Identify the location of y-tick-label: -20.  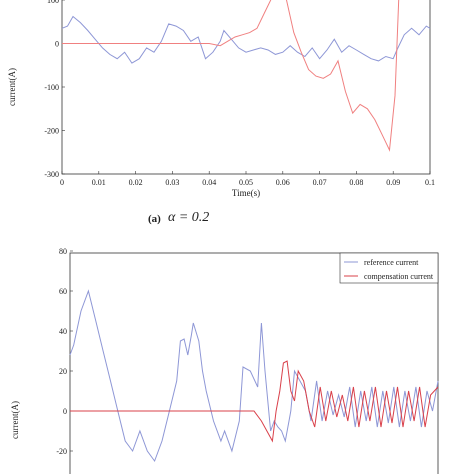
(61, 451).